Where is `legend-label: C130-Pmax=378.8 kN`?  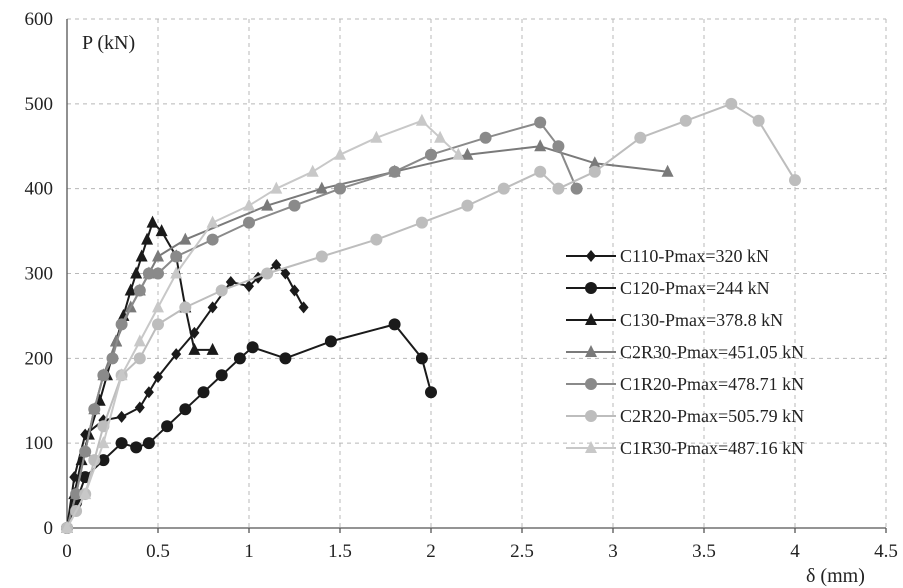
legend-label: C130-Pmax=378.8 kN is located at coordinates (701, 320).